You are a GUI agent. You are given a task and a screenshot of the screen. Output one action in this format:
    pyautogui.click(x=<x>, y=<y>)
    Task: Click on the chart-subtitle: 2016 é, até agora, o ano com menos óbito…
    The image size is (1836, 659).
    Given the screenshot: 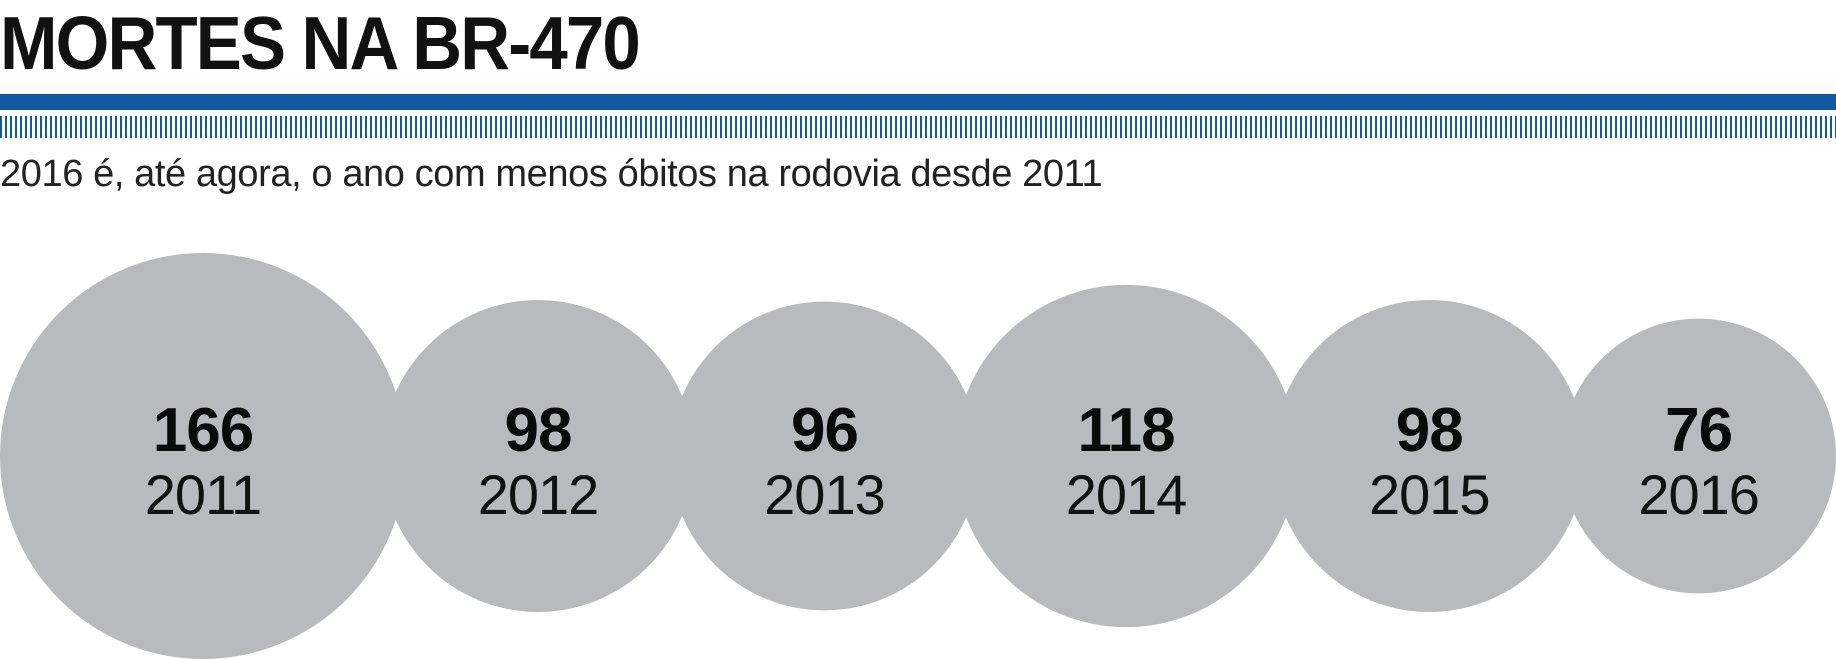 What is the action you would take?
    pyautogui.click(x=551, y=174)
    